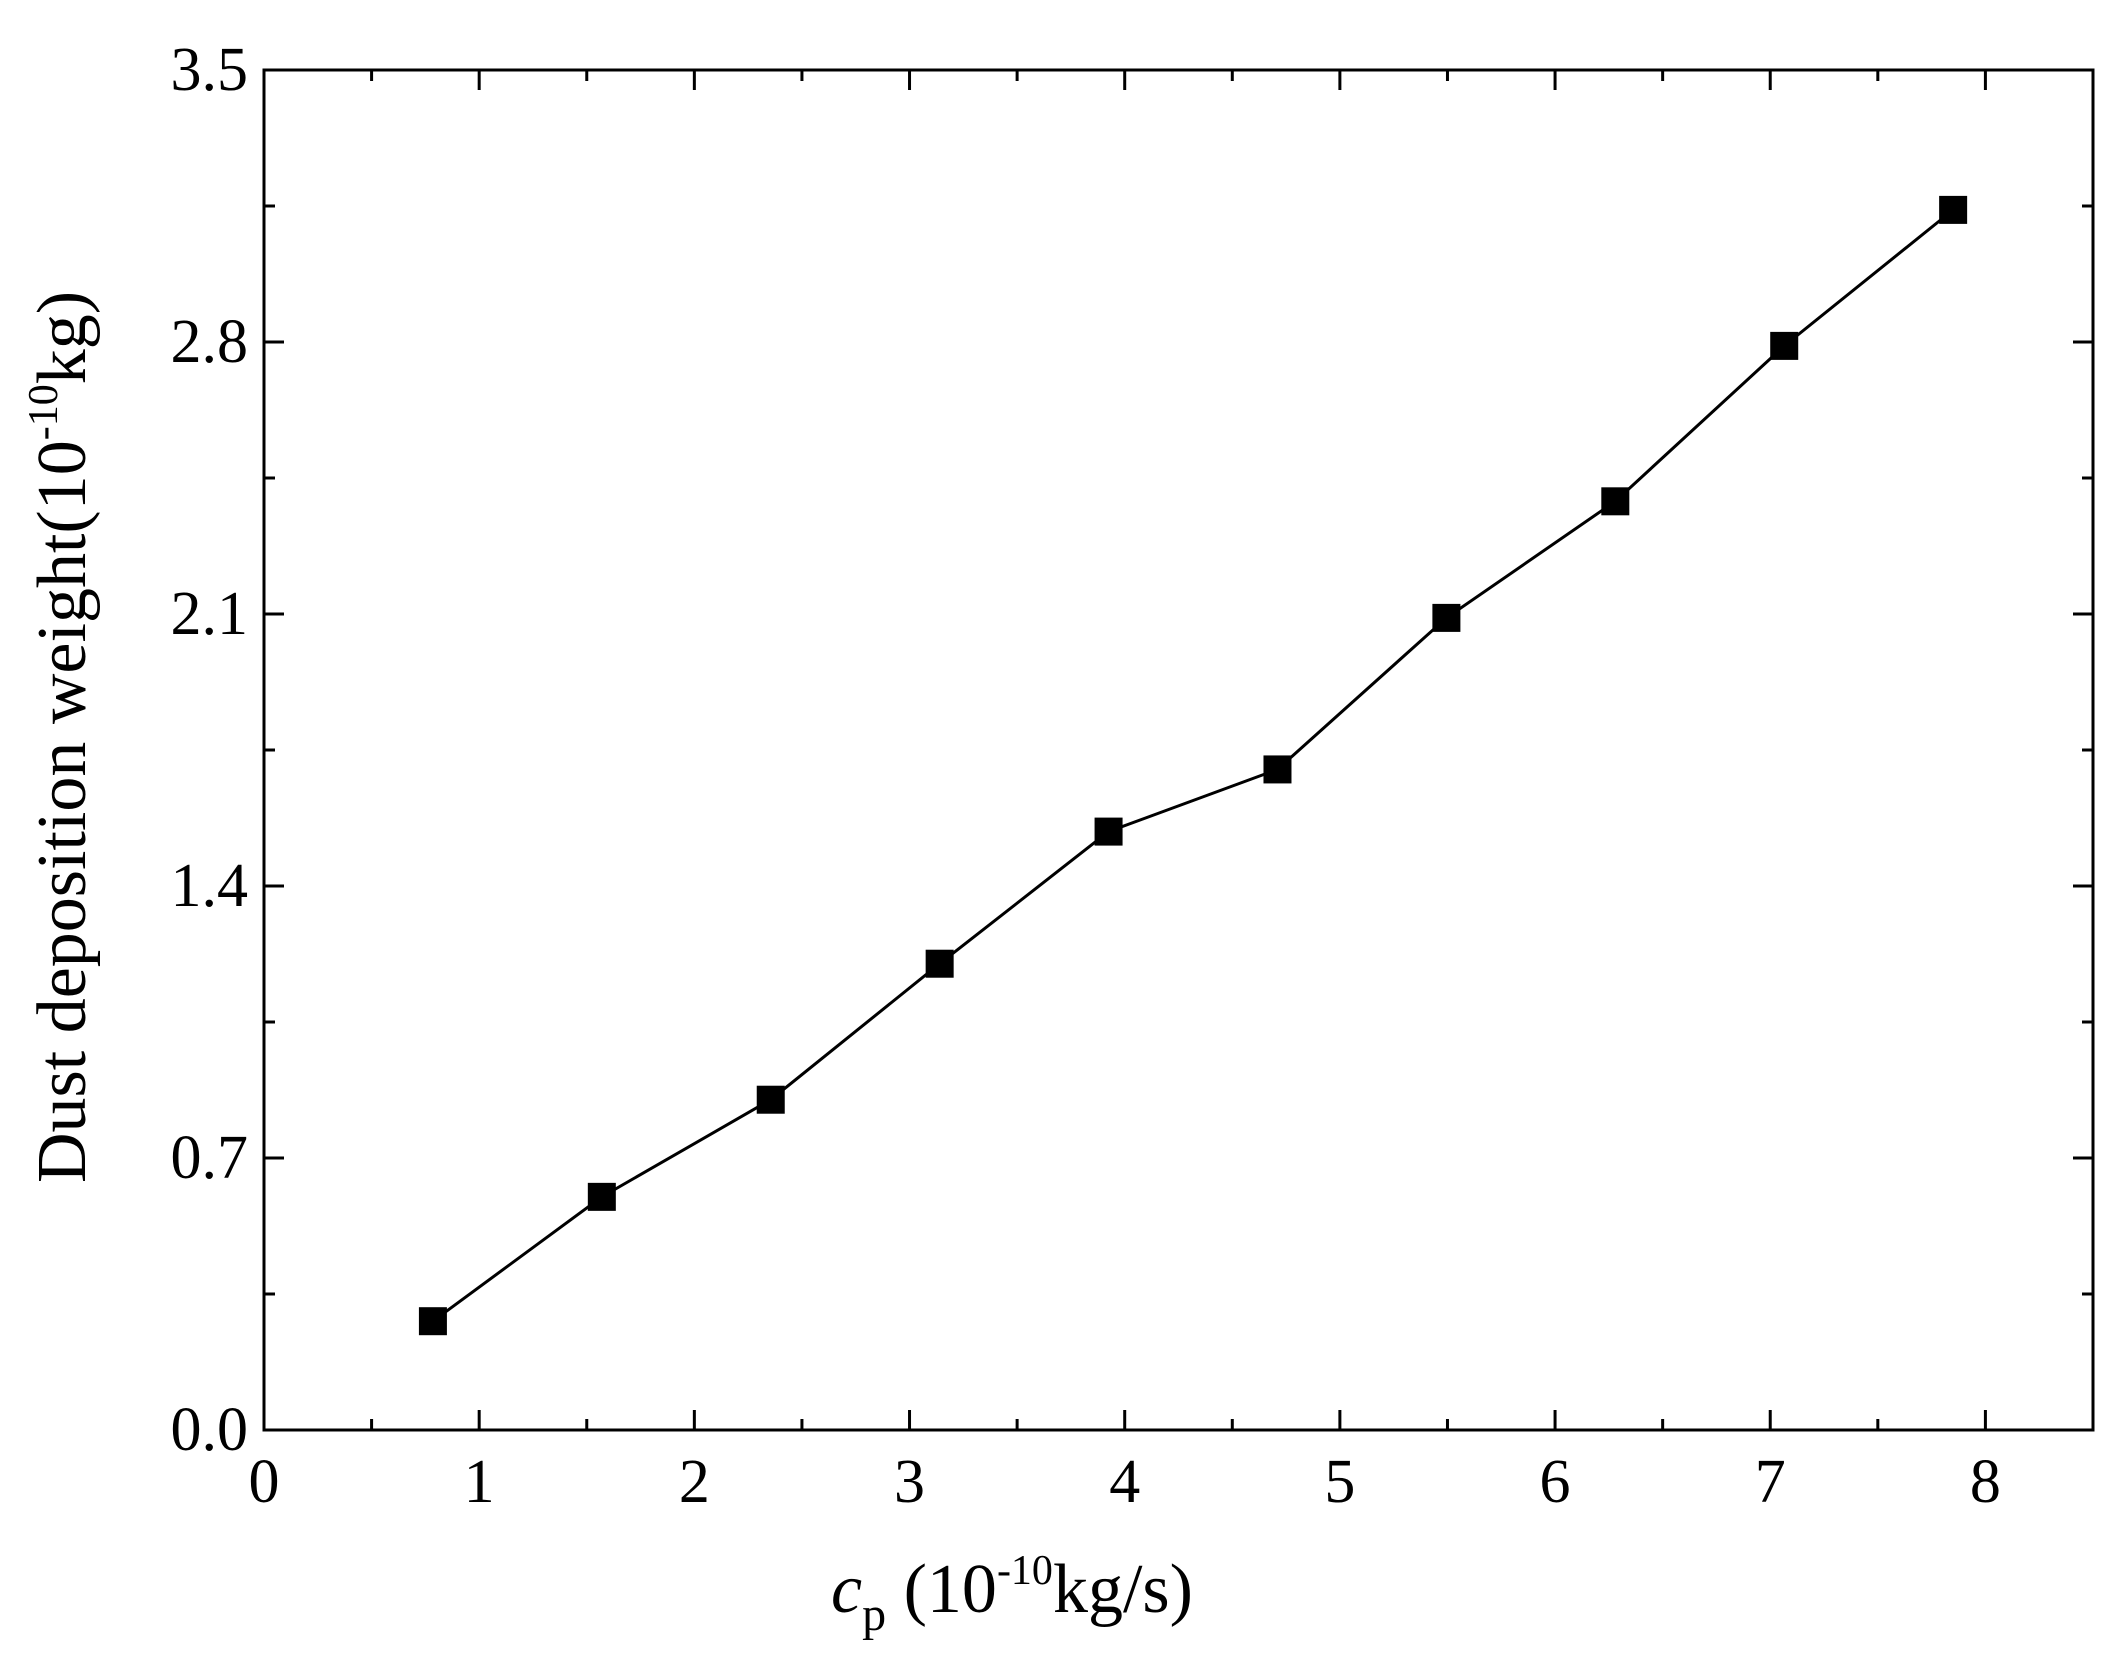 The image size is (2114, 1653). Describe the element at coordinates (210, 1430) in the screenshot. I see `y-tick-label: 0.0` at that location.